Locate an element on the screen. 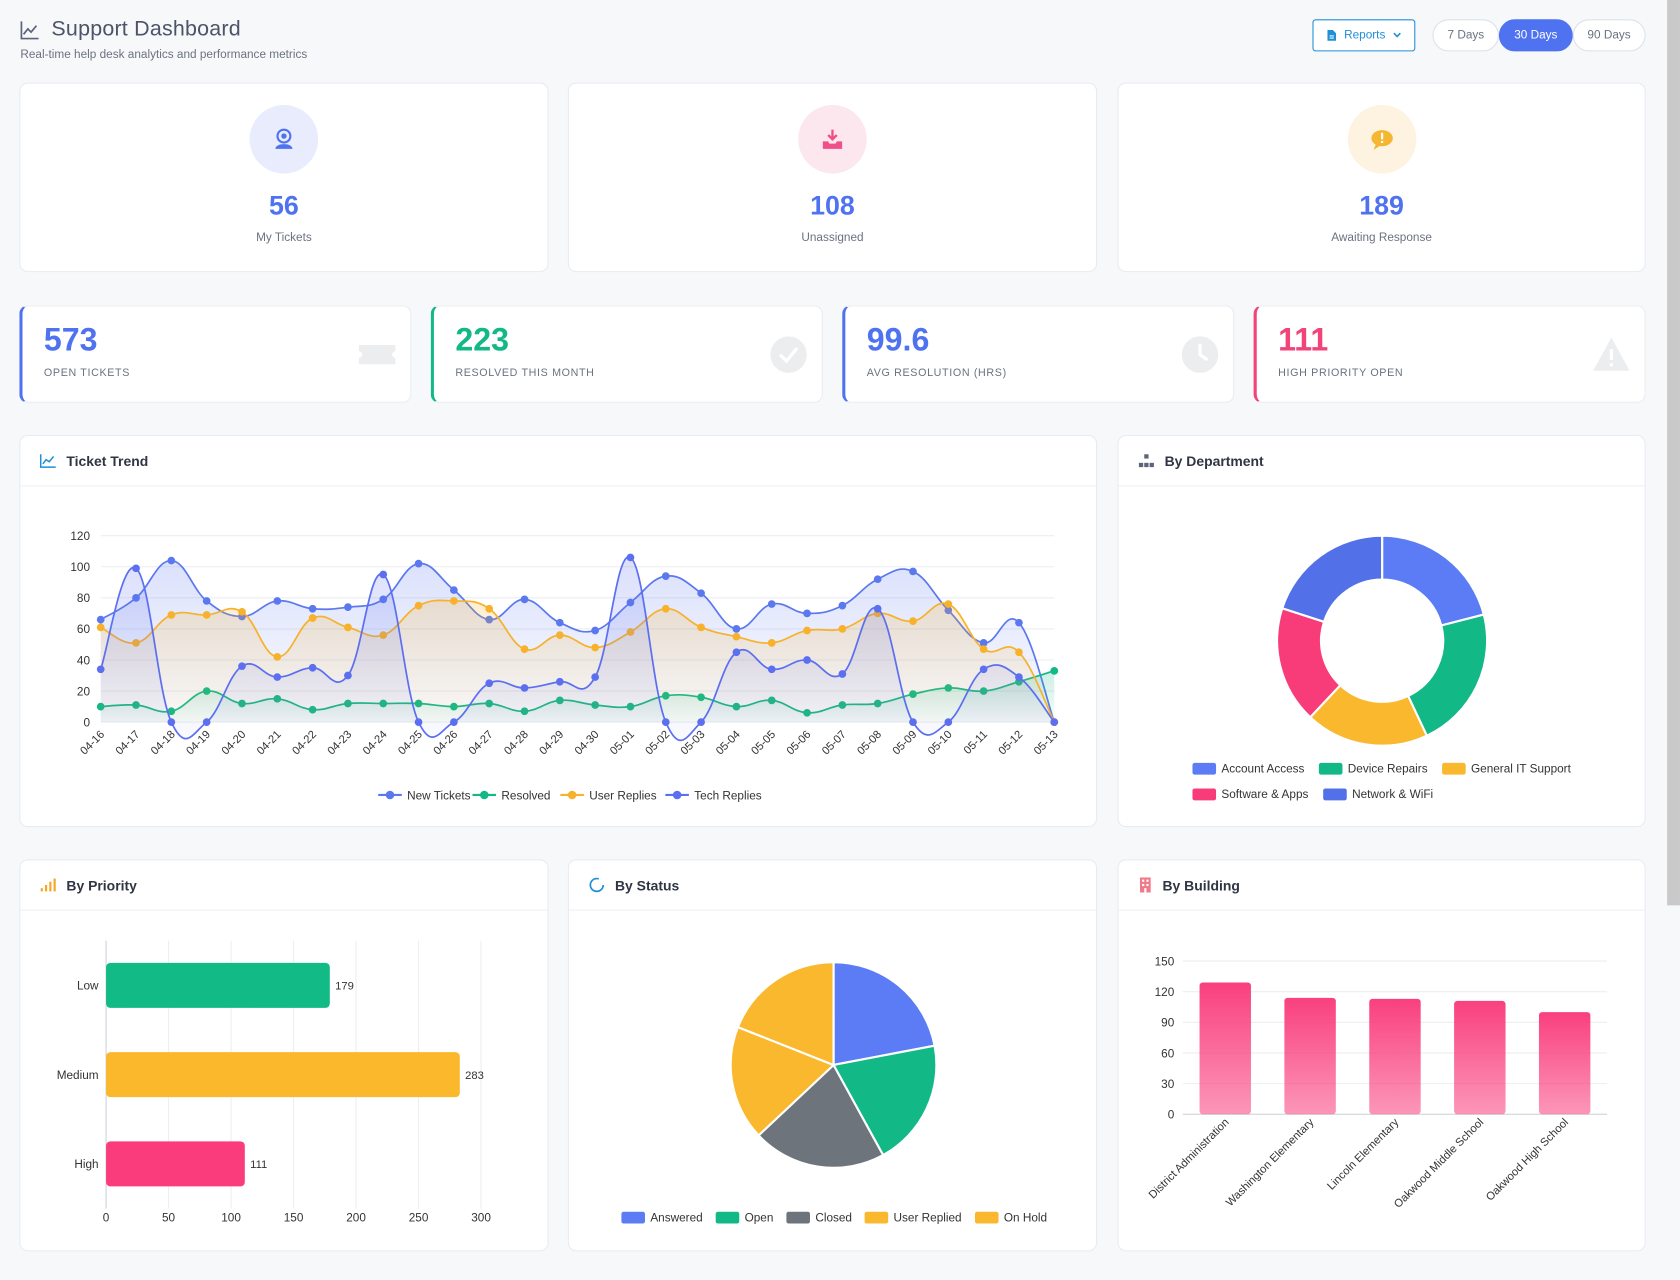 The width and height of the screenshot is (1680, 1280). stat-card-awaiting-response: 189 Awaiting Response is located at coordinates (1381, 177).